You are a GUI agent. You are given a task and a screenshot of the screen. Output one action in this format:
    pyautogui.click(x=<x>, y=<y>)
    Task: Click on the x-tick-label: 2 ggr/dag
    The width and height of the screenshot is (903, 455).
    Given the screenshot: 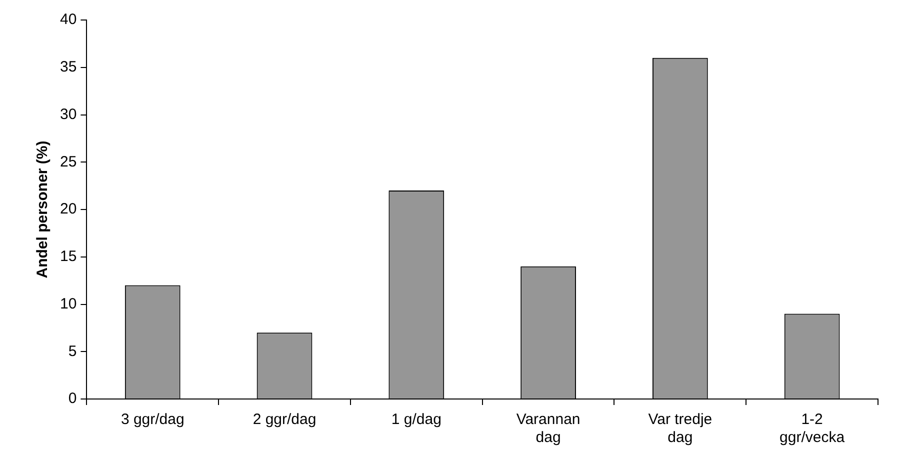 What is the action you would take?
    pyautogui.click(x=284, y=419)
    